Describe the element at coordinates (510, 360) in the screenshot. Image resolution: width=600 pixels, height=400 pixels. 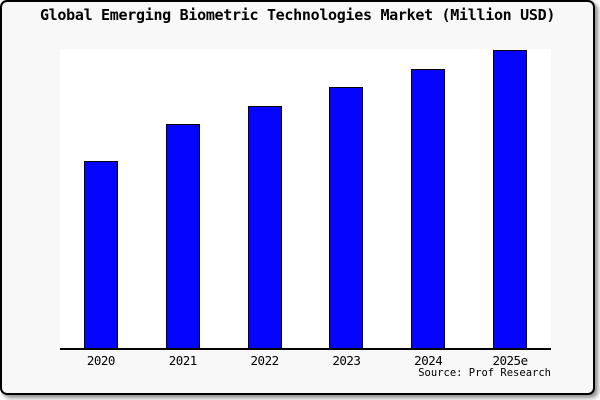
I see `x-tick-label-2025e: 2025e` at that location.